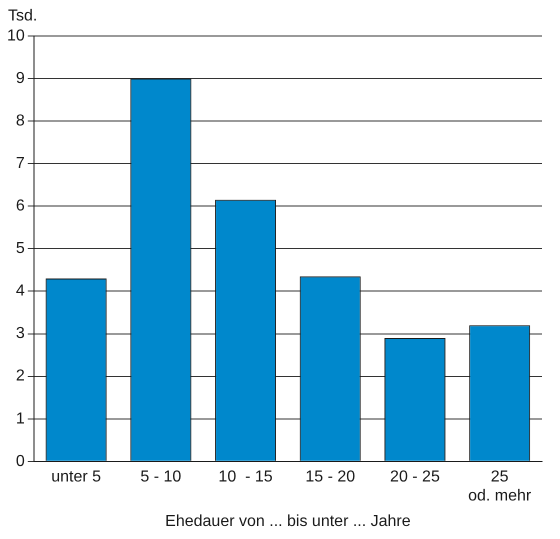 The image size is (560, 539). What do you see at coordinates (161, 477) in the screenshot?
I see `x-tick-label: 5 - 10` at bounding box center [161, 477].